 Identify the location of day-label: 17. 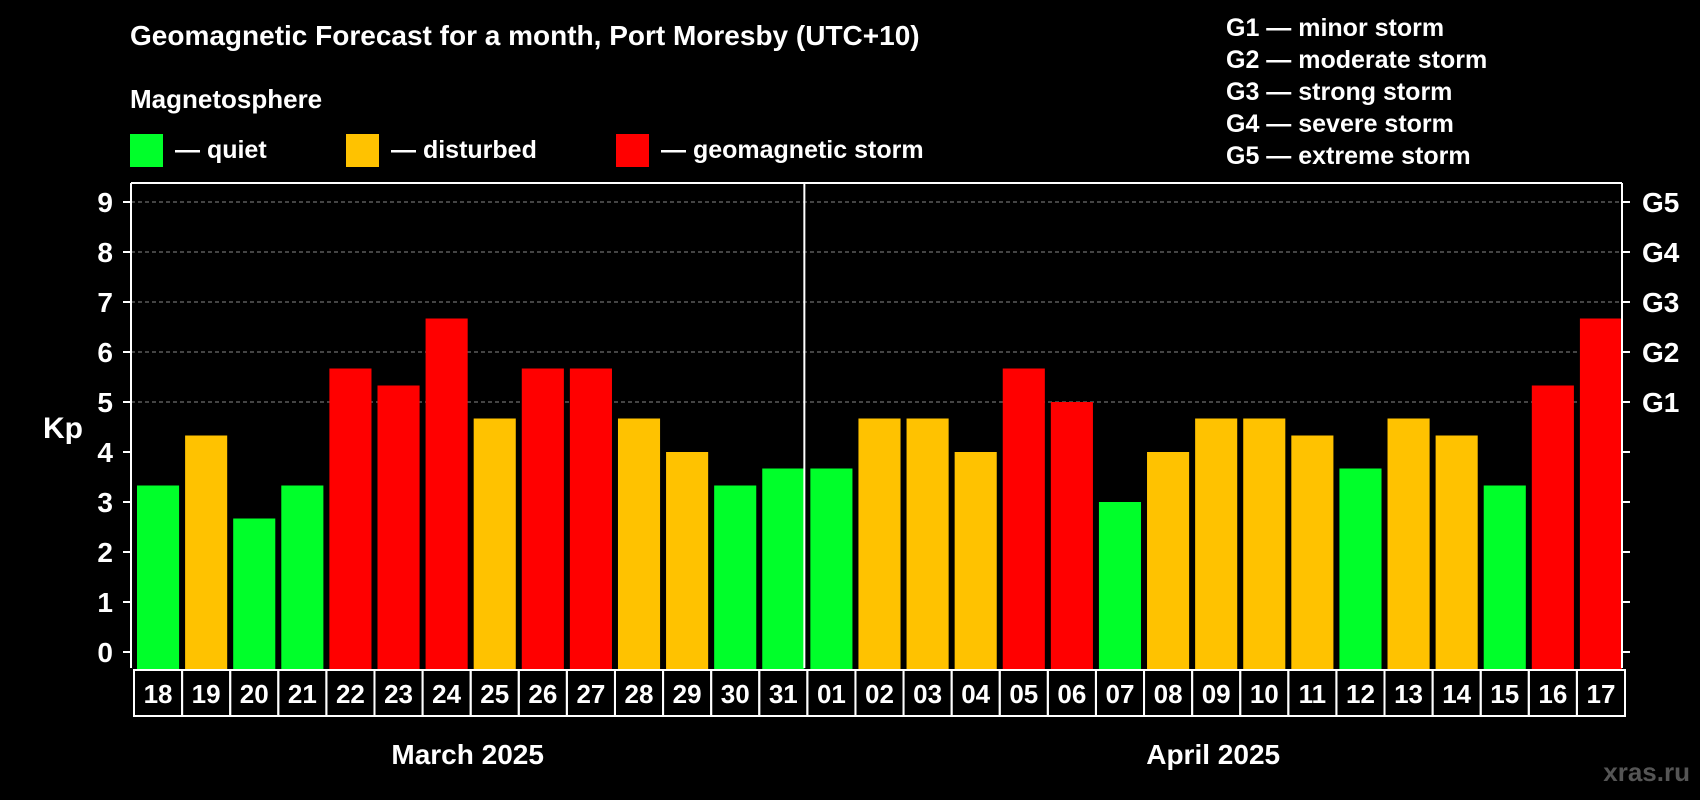
(1600, 694).